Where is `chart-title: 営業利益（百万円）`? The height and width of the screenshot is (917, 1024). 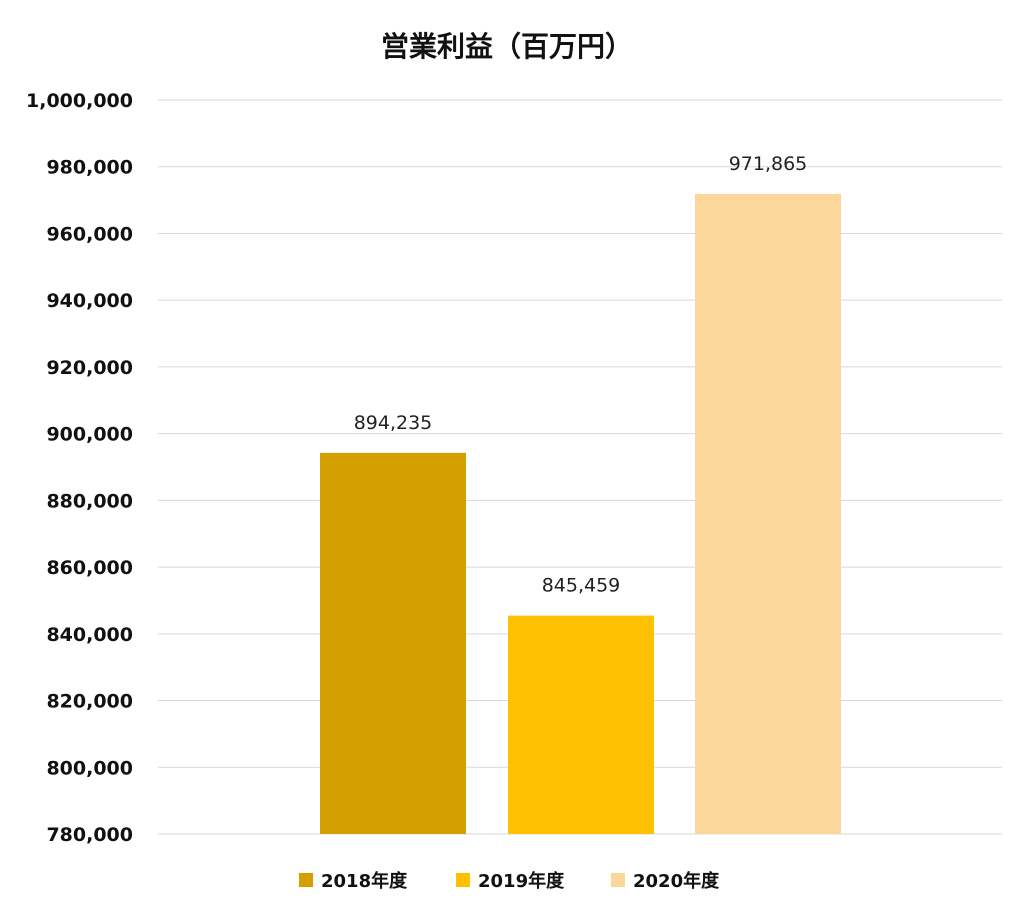 chart-title: 営業利益（百万円） is located at coordinates (507, 46).